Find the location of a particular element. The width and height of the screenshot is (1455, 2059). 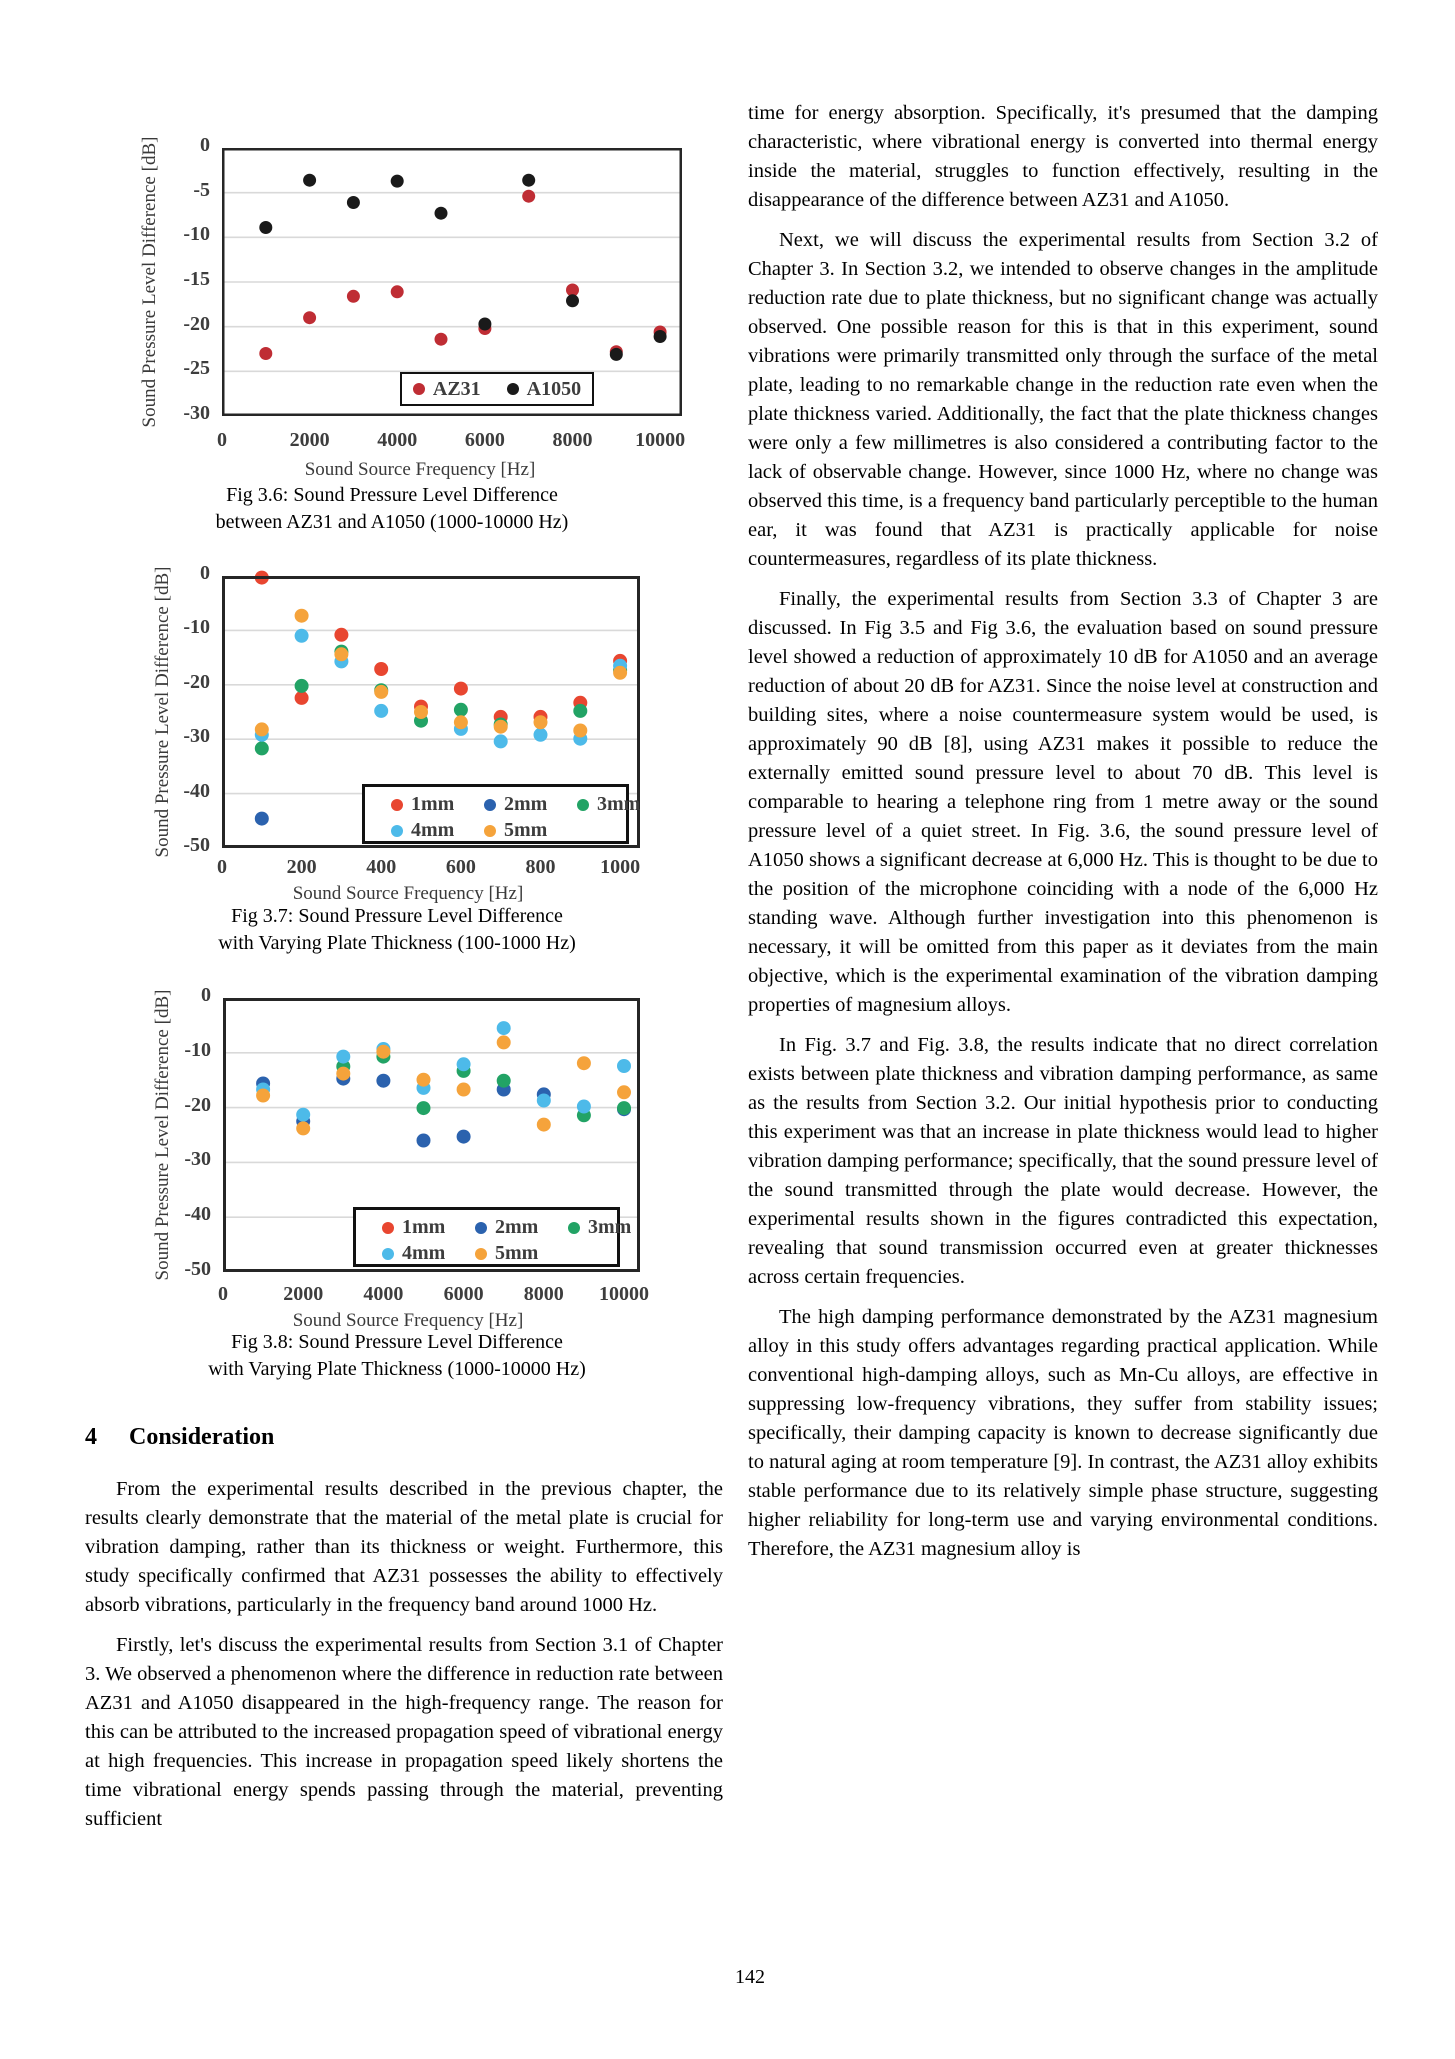

plot-frame is located at coordinates (431, 1135).